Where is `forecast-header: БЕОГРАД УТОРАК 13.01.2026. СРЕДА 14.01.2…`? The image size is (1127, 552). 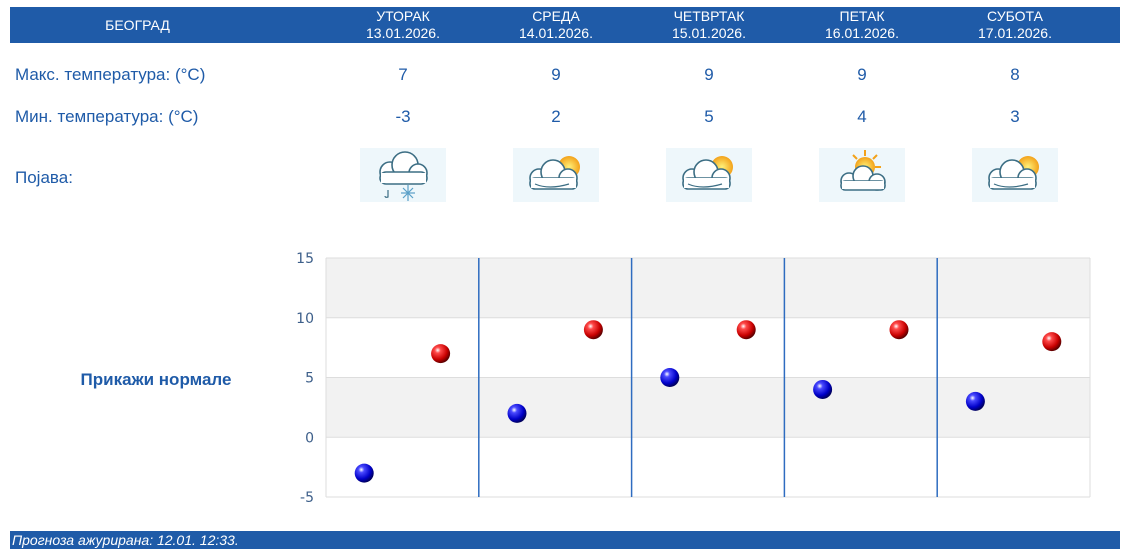
forecast-header: БЕОГРАД УТОРАК 13.01.2026. СРЕДА 14.01.2… is located at coordinates (565, 25).